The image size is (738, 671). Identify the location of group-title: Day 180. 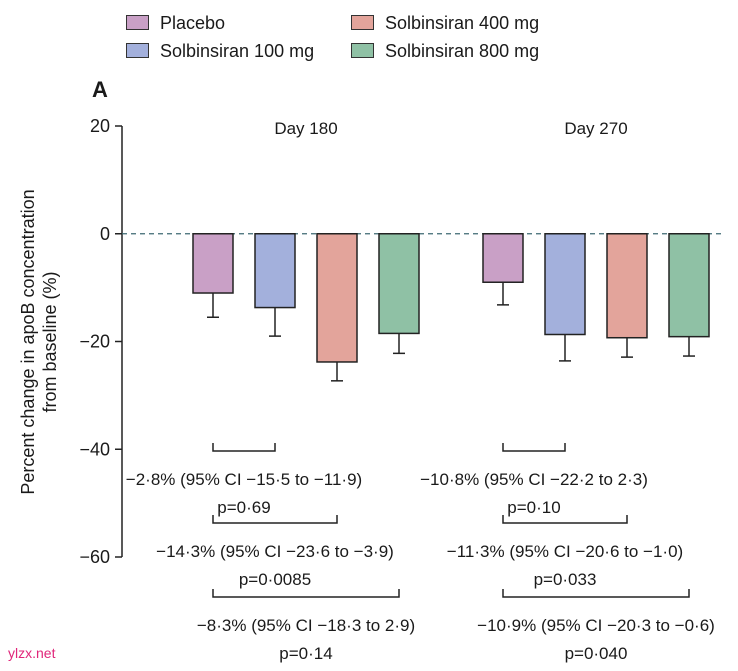
(305, 128).